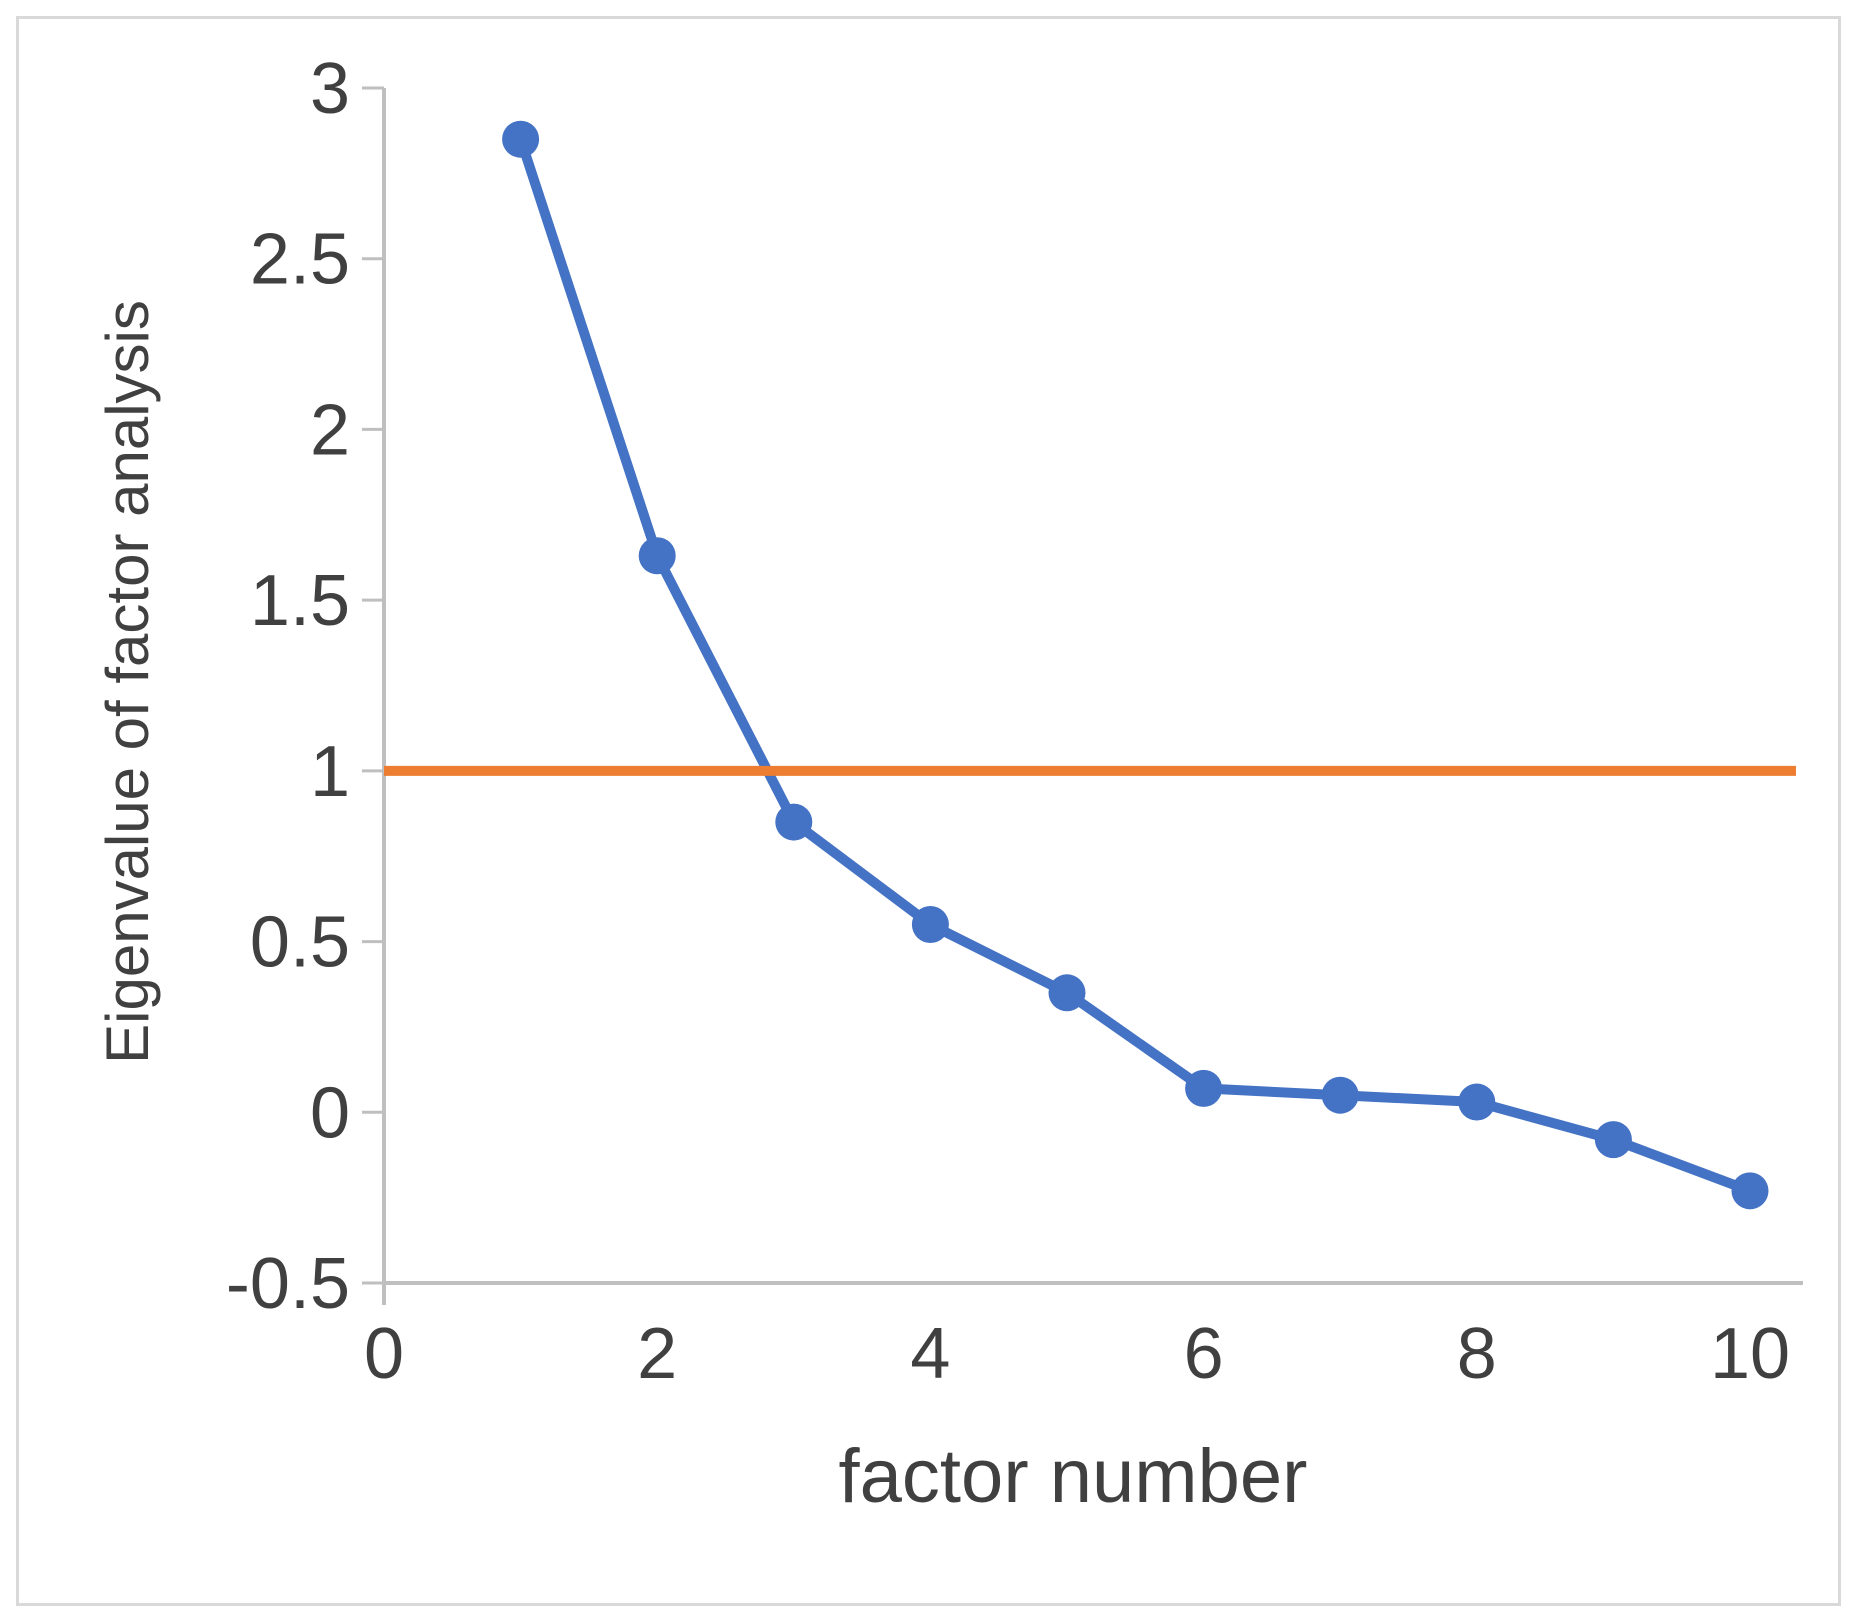 This screenshot has width=1857, height=1622. Describe the element at coordinates (1073, 1476) in the screenshot. I see `x-axis-title: factor number` at that location.